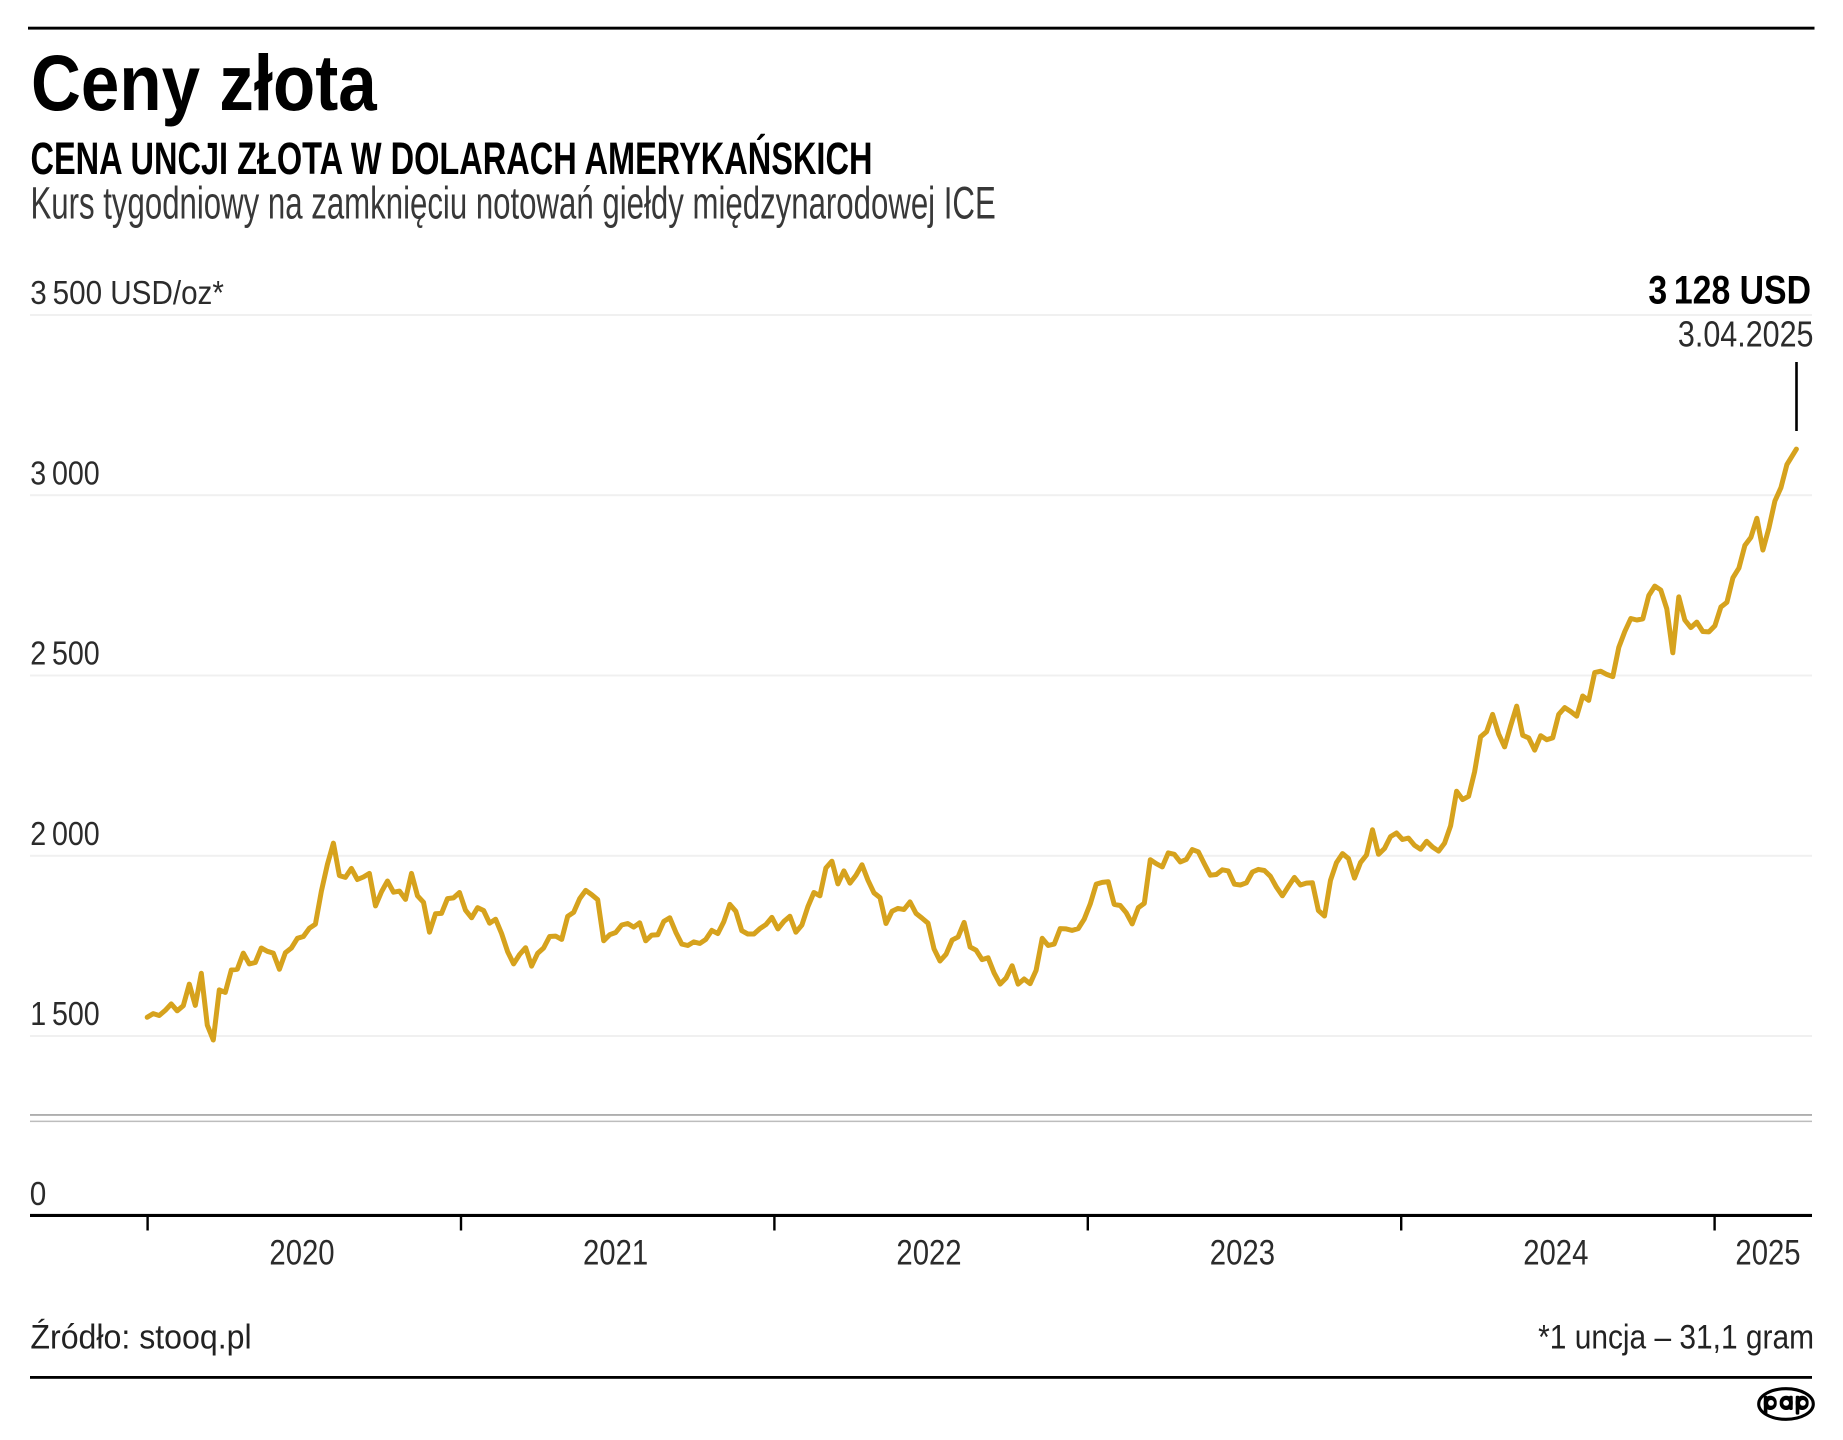 This screenshot has width=1843, height=1440. Describe the element at coordinates (64, 653) in the screenshot. I see `svg-text: 2 500` at that location.